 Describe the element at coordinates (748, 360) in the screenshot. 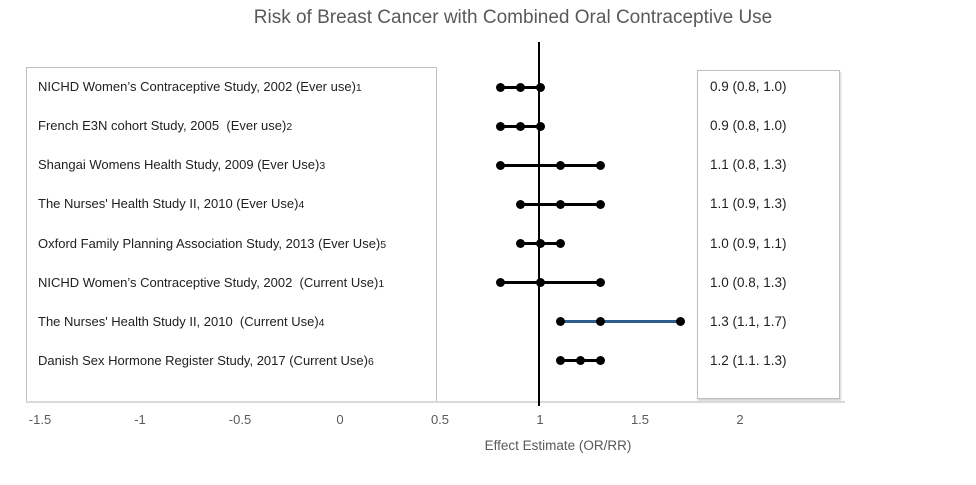

I see `estimate-value: 1.2 (1.1. 1.3)` at that location.